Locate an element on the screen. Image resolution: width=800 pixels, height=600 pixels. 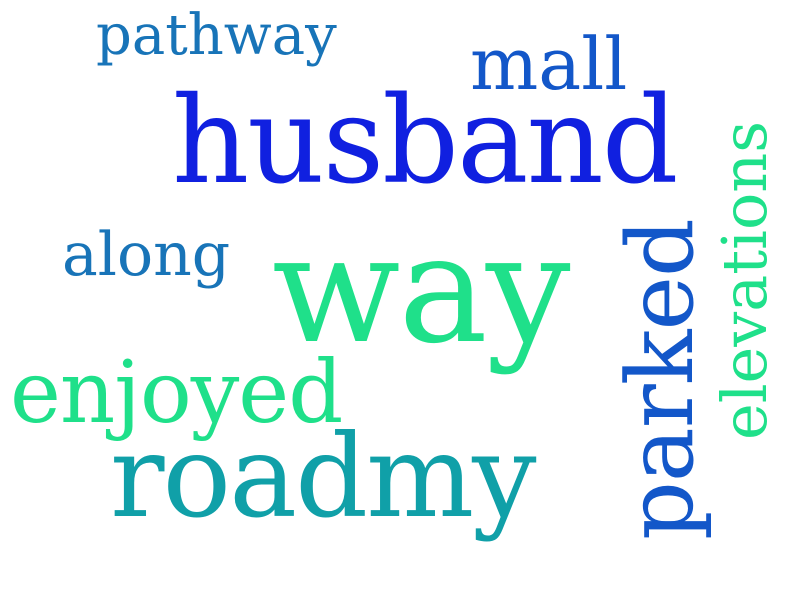
word-along: along is located at coordinates (146, 255).